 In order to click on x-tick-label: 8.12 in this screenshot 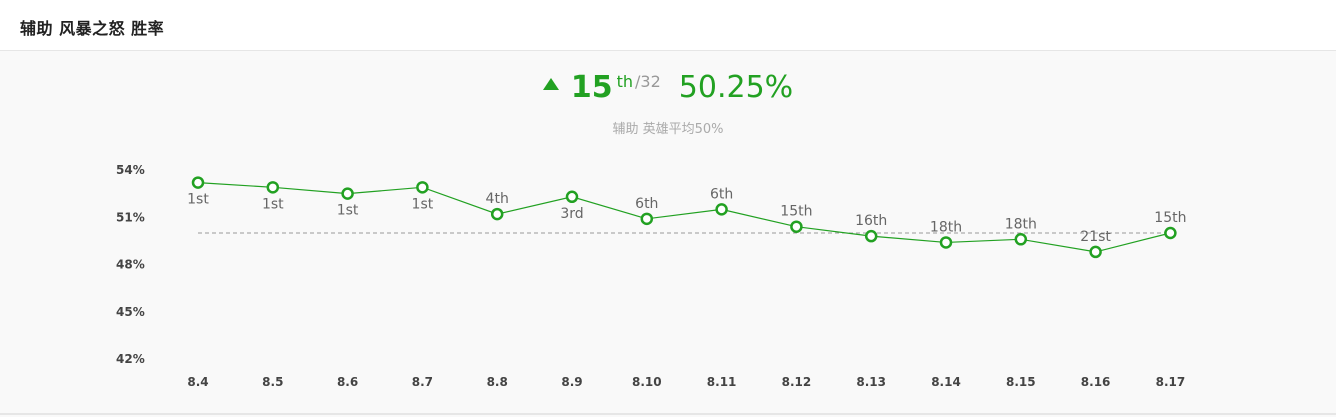, I will do `click(797, 382)`.